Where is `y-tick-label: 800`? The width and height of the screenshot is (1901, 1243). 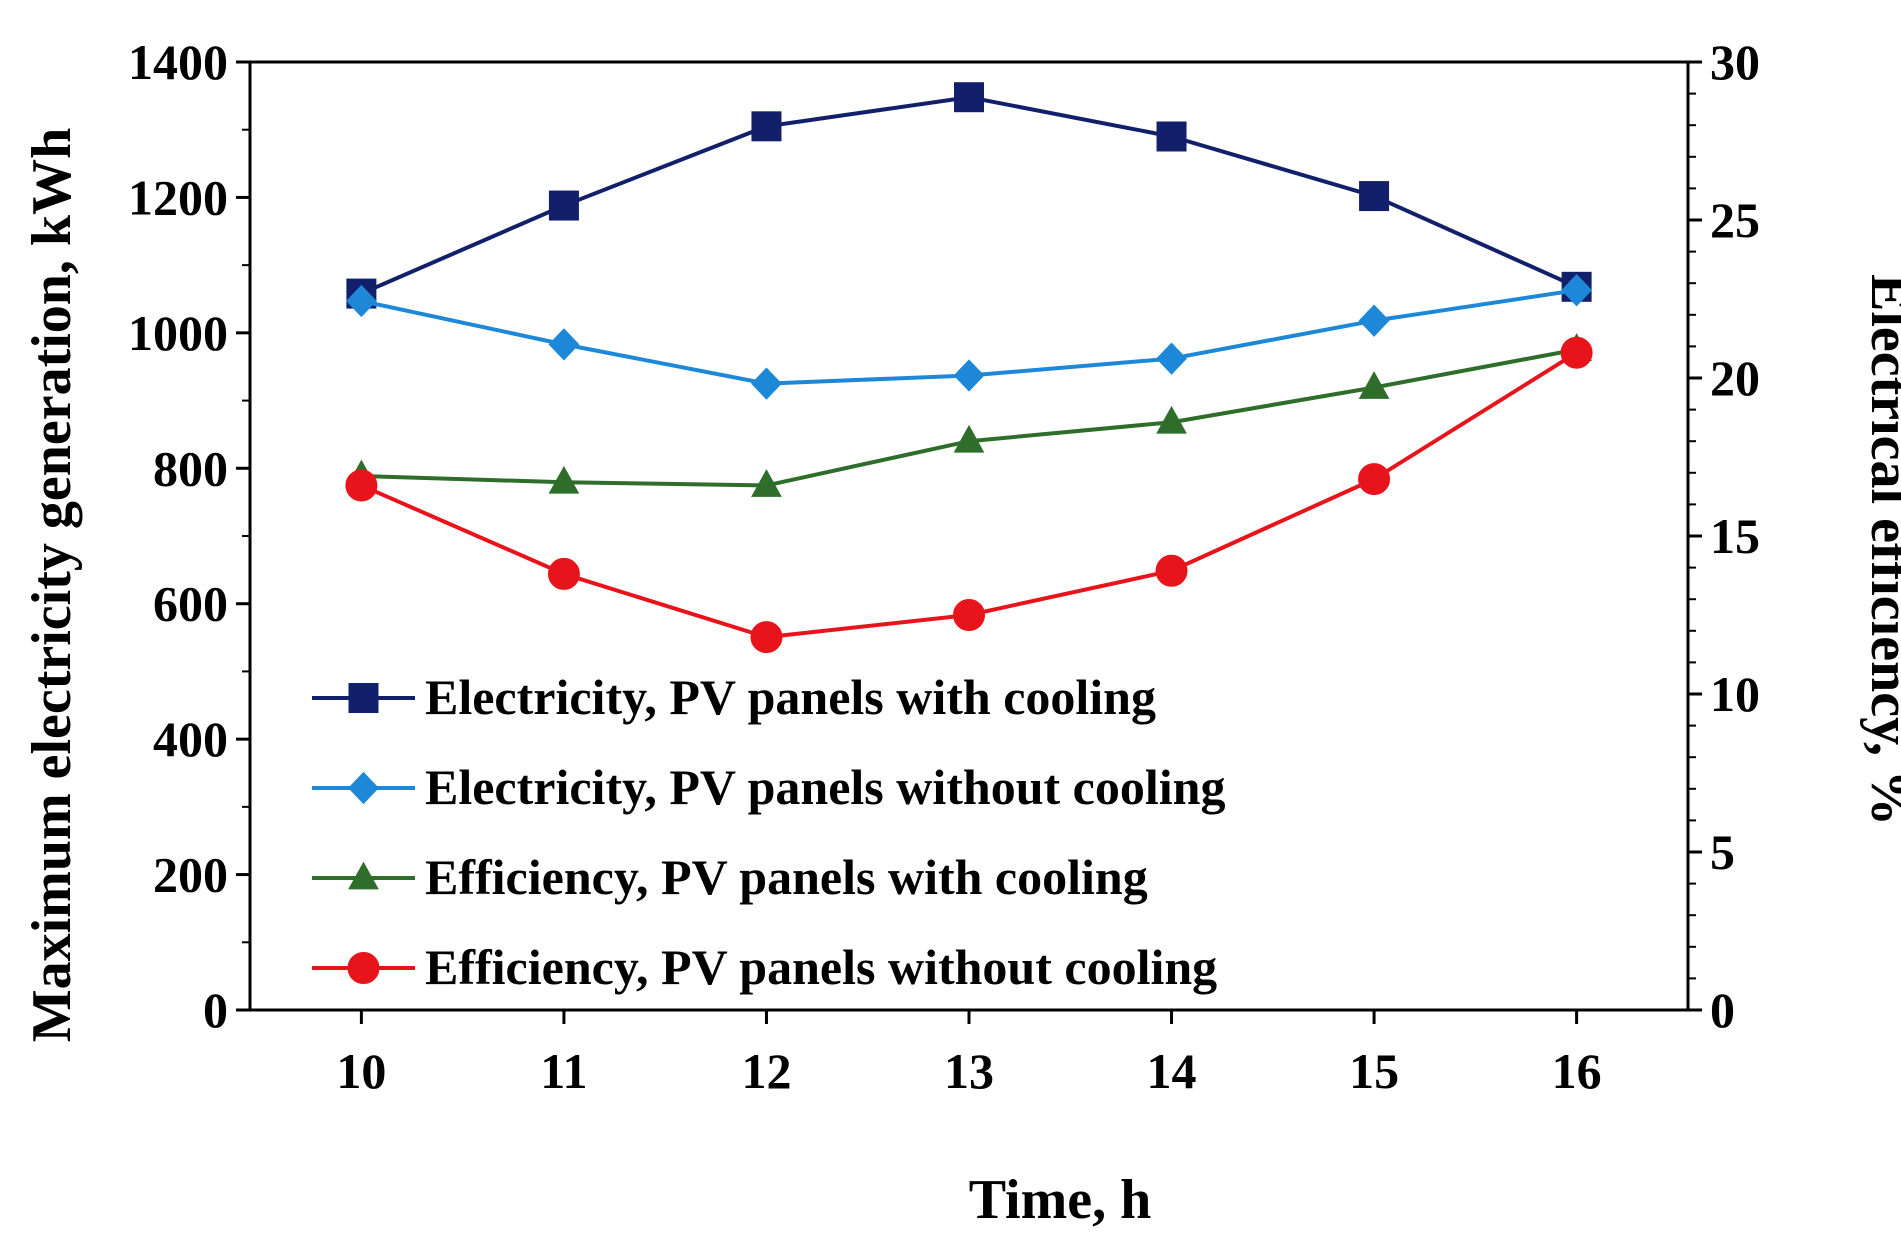
y-tick-label: 800 is located at coordinates (190, 468).